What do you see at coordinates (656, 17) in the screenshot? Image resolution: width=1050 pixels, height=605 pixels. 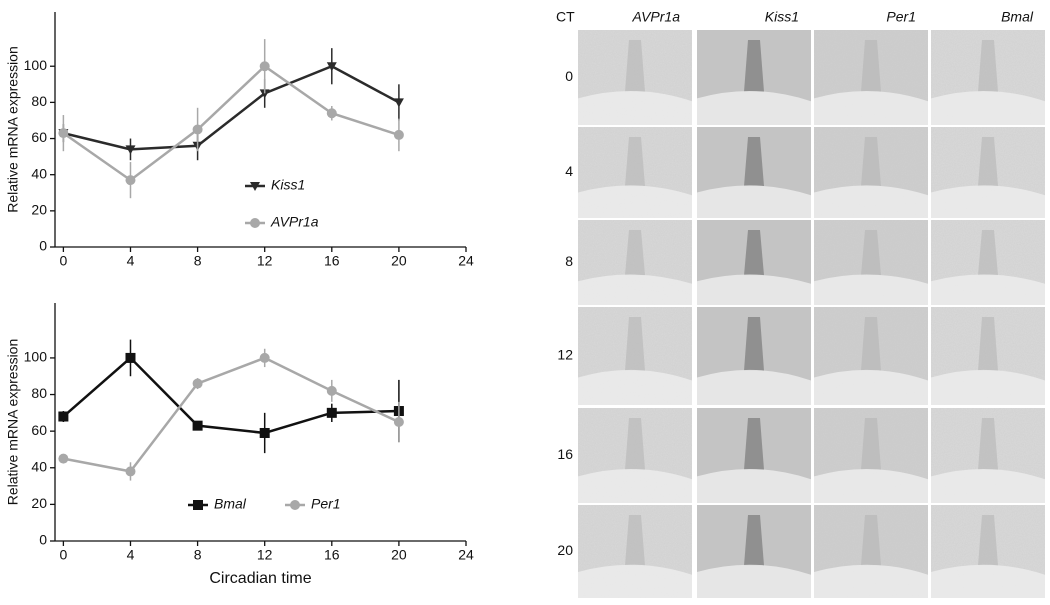 I see `column-header: AVPr1a` at bounding box center [656, 17].